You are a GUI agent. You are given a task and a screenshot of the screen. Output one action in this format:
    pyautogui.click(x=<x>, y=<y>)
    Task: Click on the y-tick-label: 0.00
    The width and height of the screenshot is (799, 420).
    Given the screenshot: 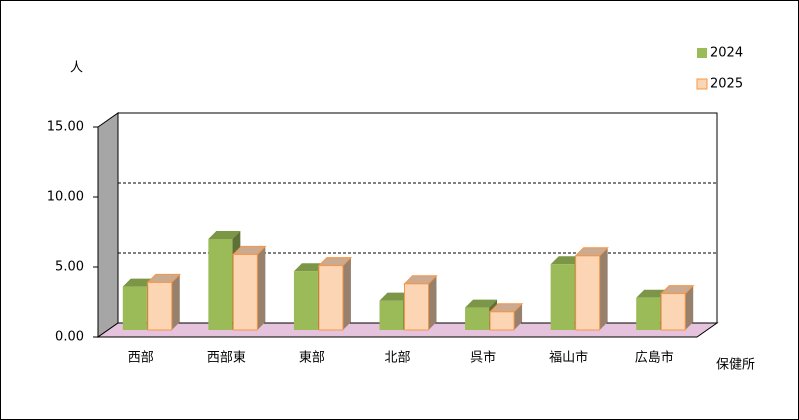 What is the action you would take?
    pyautogui.click(x=69, y=337)
    